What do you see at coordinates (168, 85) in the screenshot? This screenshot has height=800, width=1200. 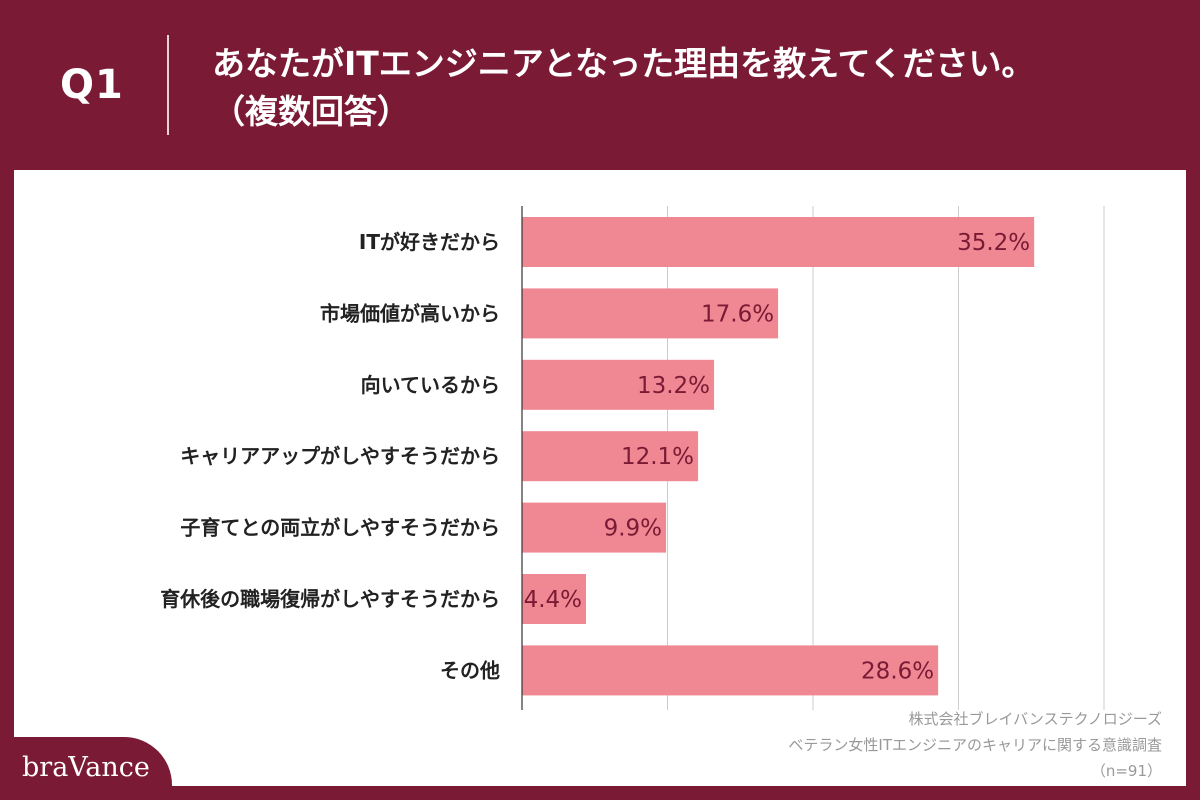 I see `header-divider` at bounding box center [168, 85].